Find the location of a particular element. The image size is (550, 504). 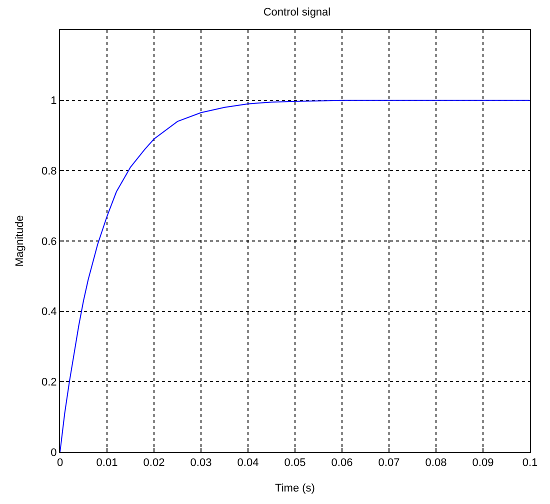

x-tick-label: 0.05 is located at coordinates (295, 463).